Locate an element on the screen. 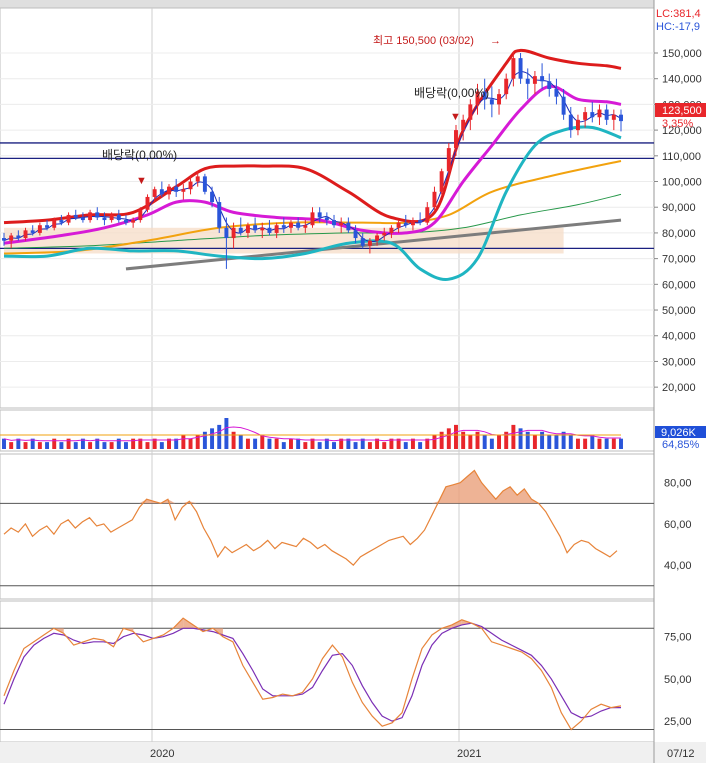 This screenshot has height=763, width=706. price-axis-tick: 80,000 is located at coordinates (679, 234).